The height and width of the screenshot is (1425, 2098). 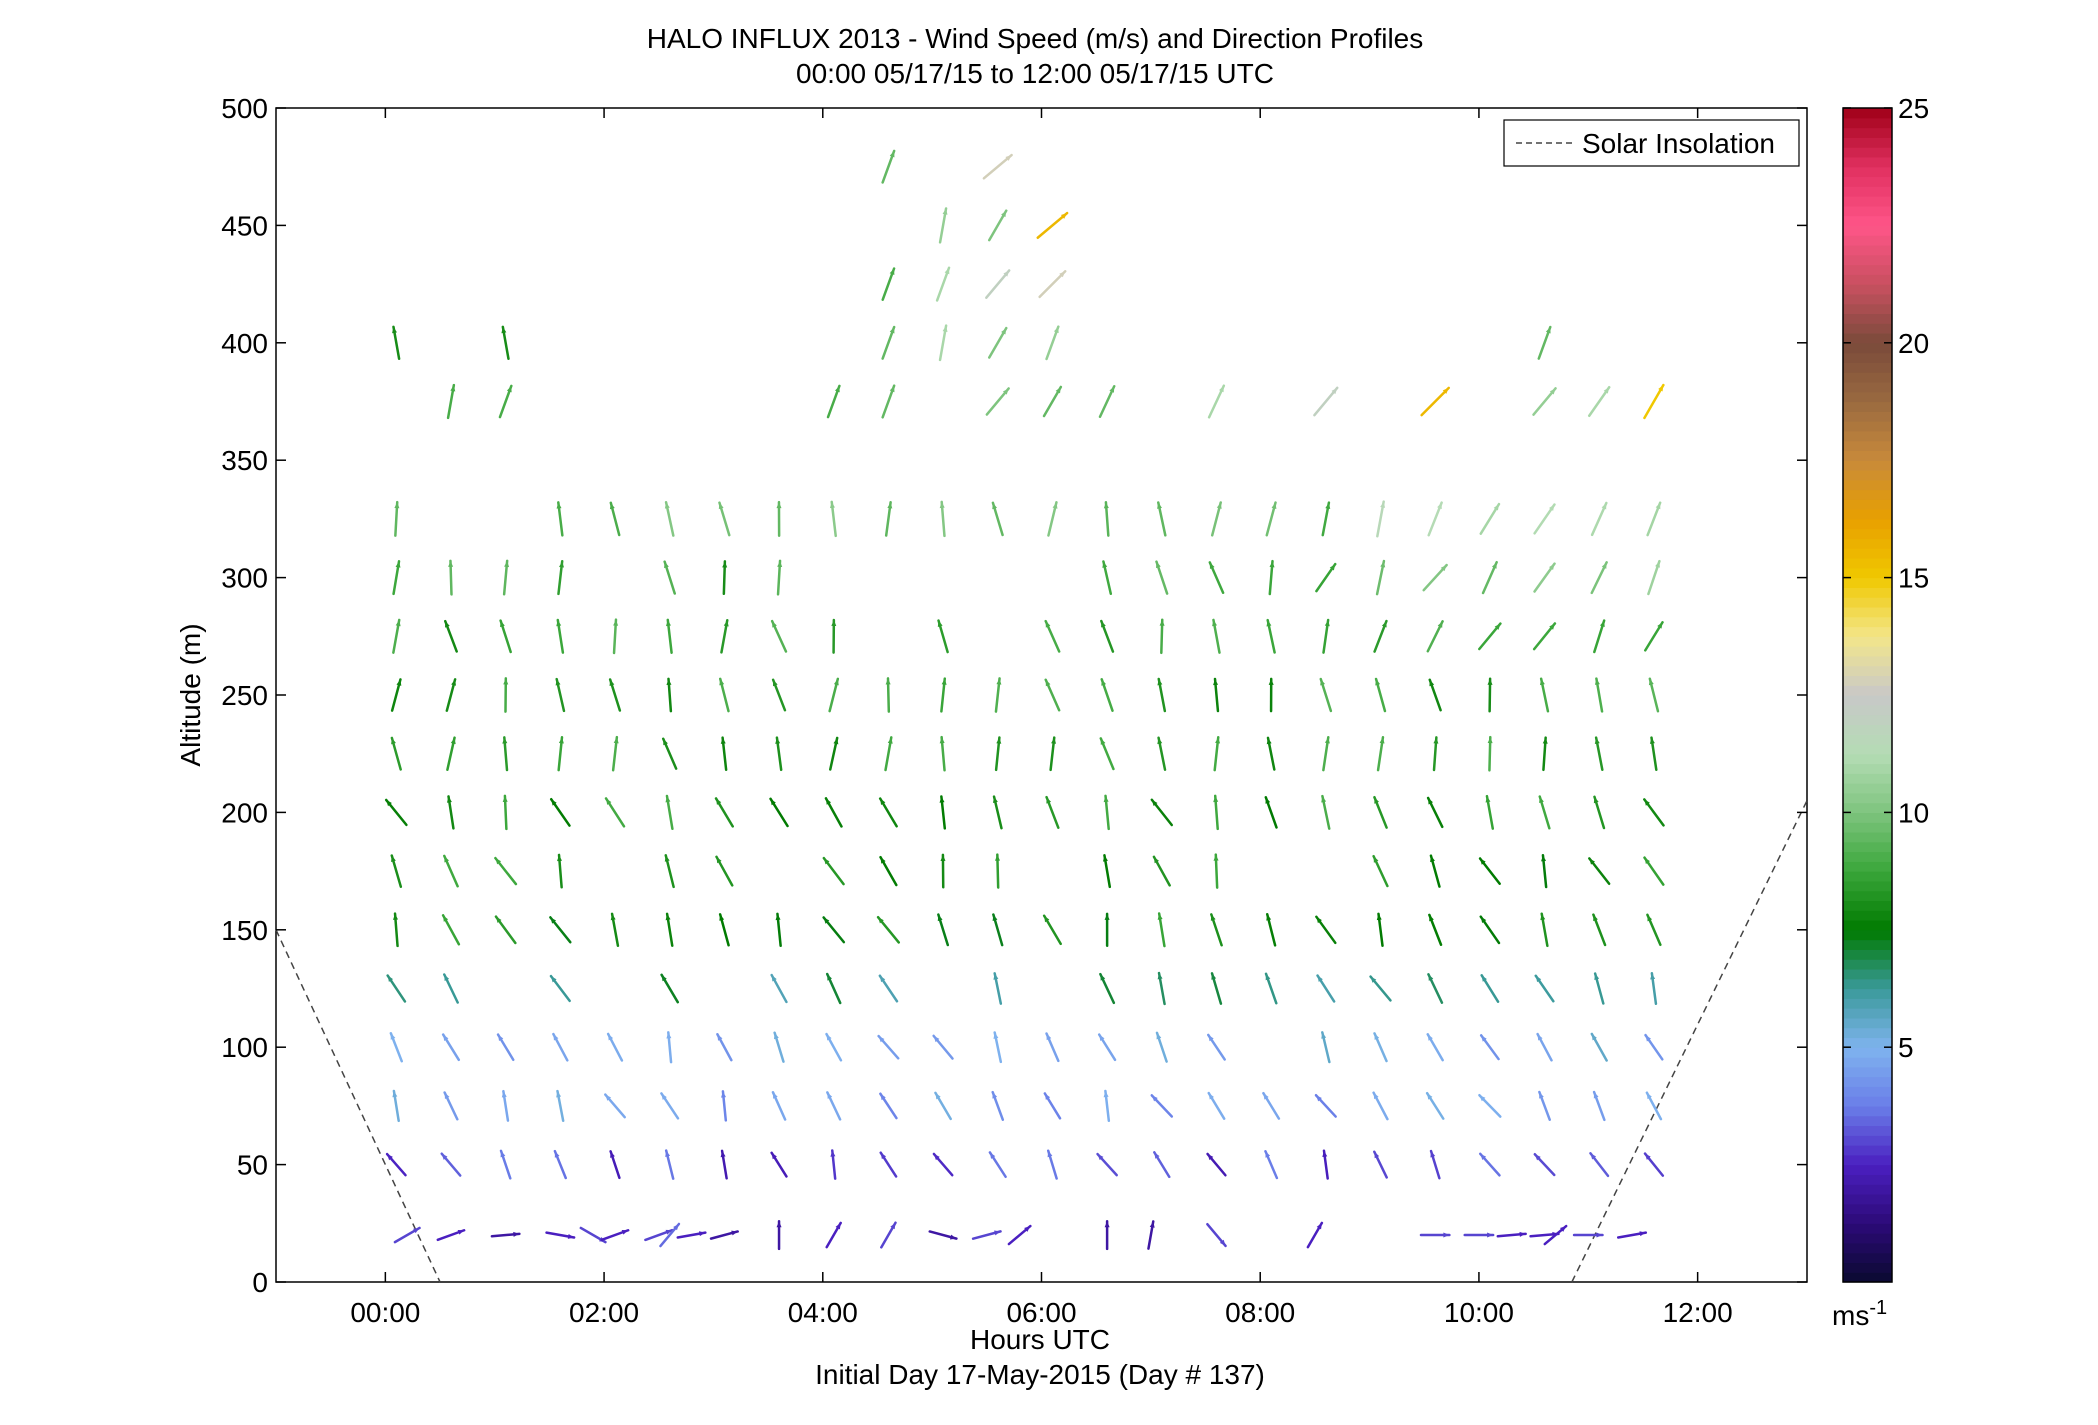 I want to click on legend-label: Solar Insolation, so click(x=1678, y=143).